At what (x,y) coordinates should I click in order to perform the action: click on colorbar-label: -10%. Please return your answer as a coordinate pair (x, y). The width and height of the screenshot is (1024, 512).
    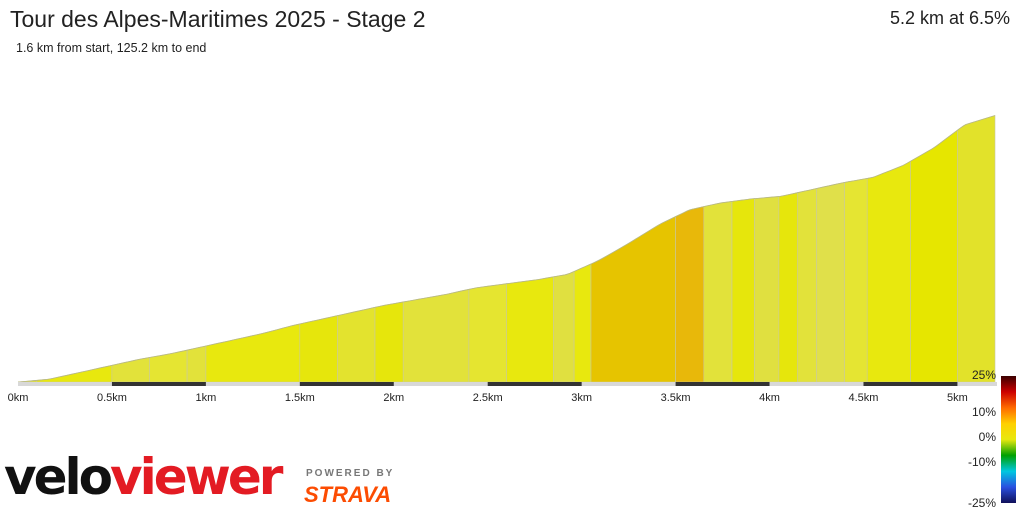
    Looking at the image, I should click on (982, 462).